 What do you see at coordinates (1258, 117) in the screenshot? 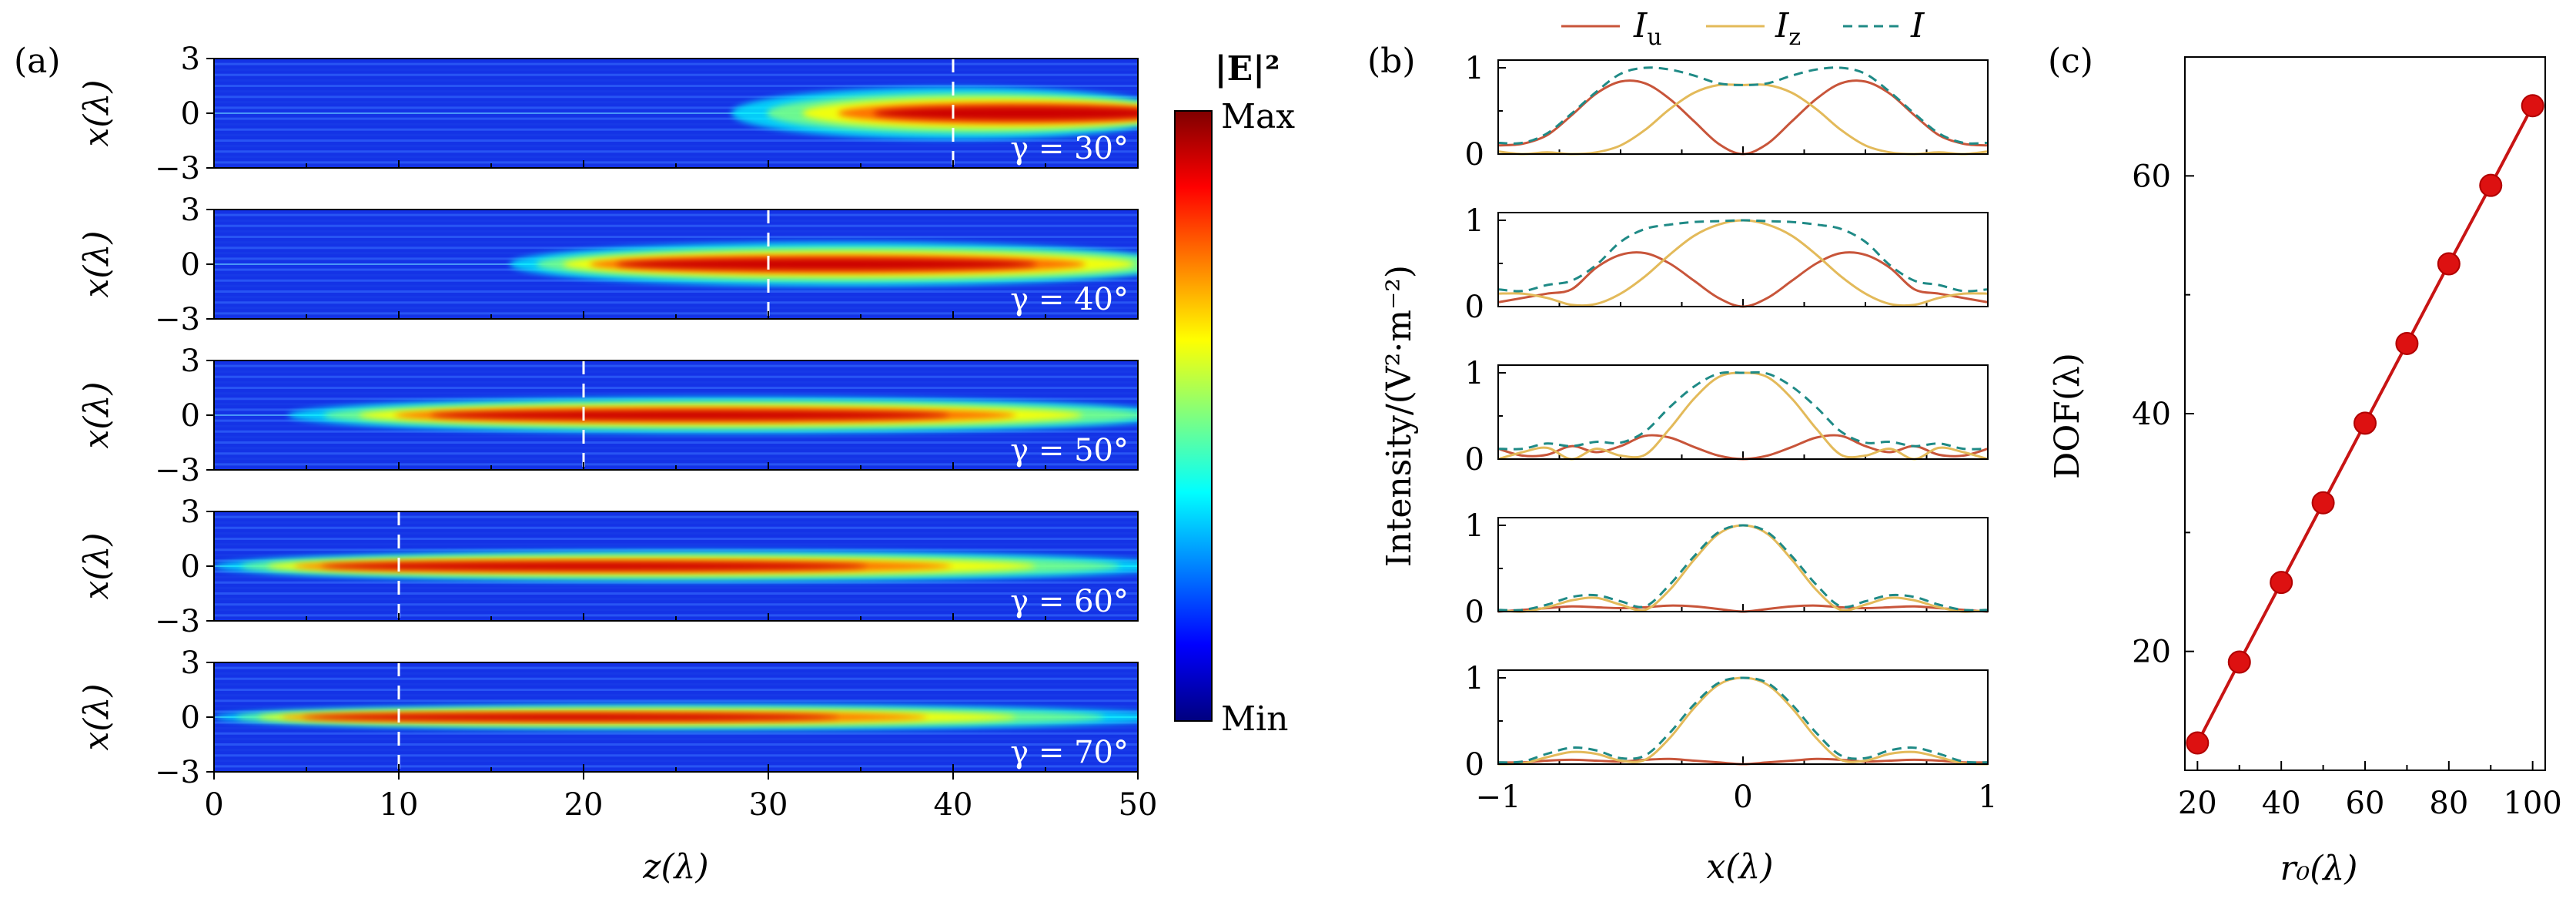
I see `colorbar-max-label: Max` at bounding box center [1258, 117].